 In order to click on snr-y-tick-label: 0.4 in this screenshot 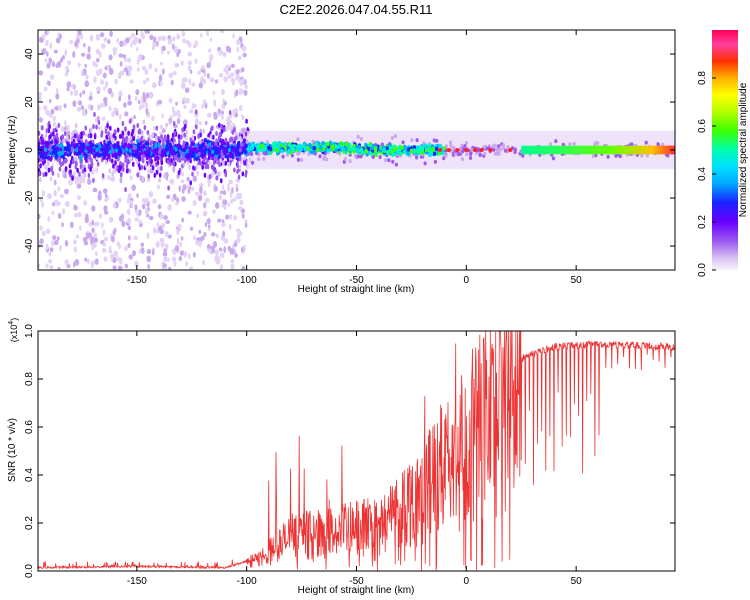, I will do `click(29, 475)`.